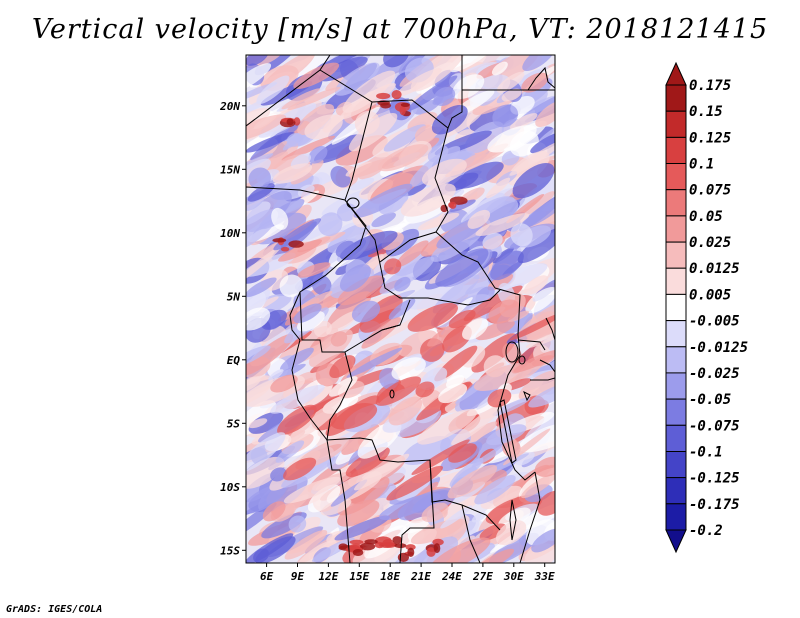 This screenshot has height=618, width=800. I want to click on lon-tick-label: 24E, so click(451, 576).